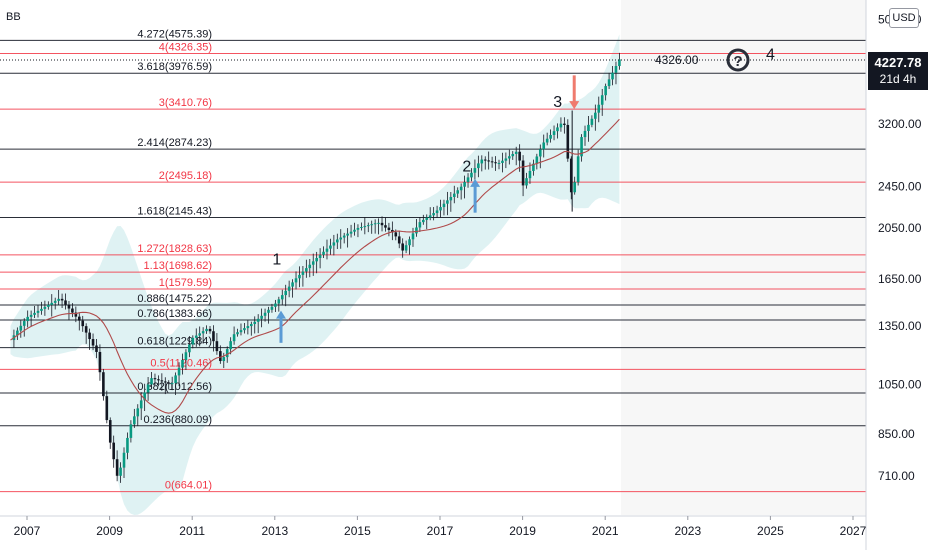 Image resolution: width=932 pixels, height=550 pixels. What do you see at coordinates (898, 79) in the screenshot?
I see `bar-countdown: 21d 4h` at bounding box center [898, 79].